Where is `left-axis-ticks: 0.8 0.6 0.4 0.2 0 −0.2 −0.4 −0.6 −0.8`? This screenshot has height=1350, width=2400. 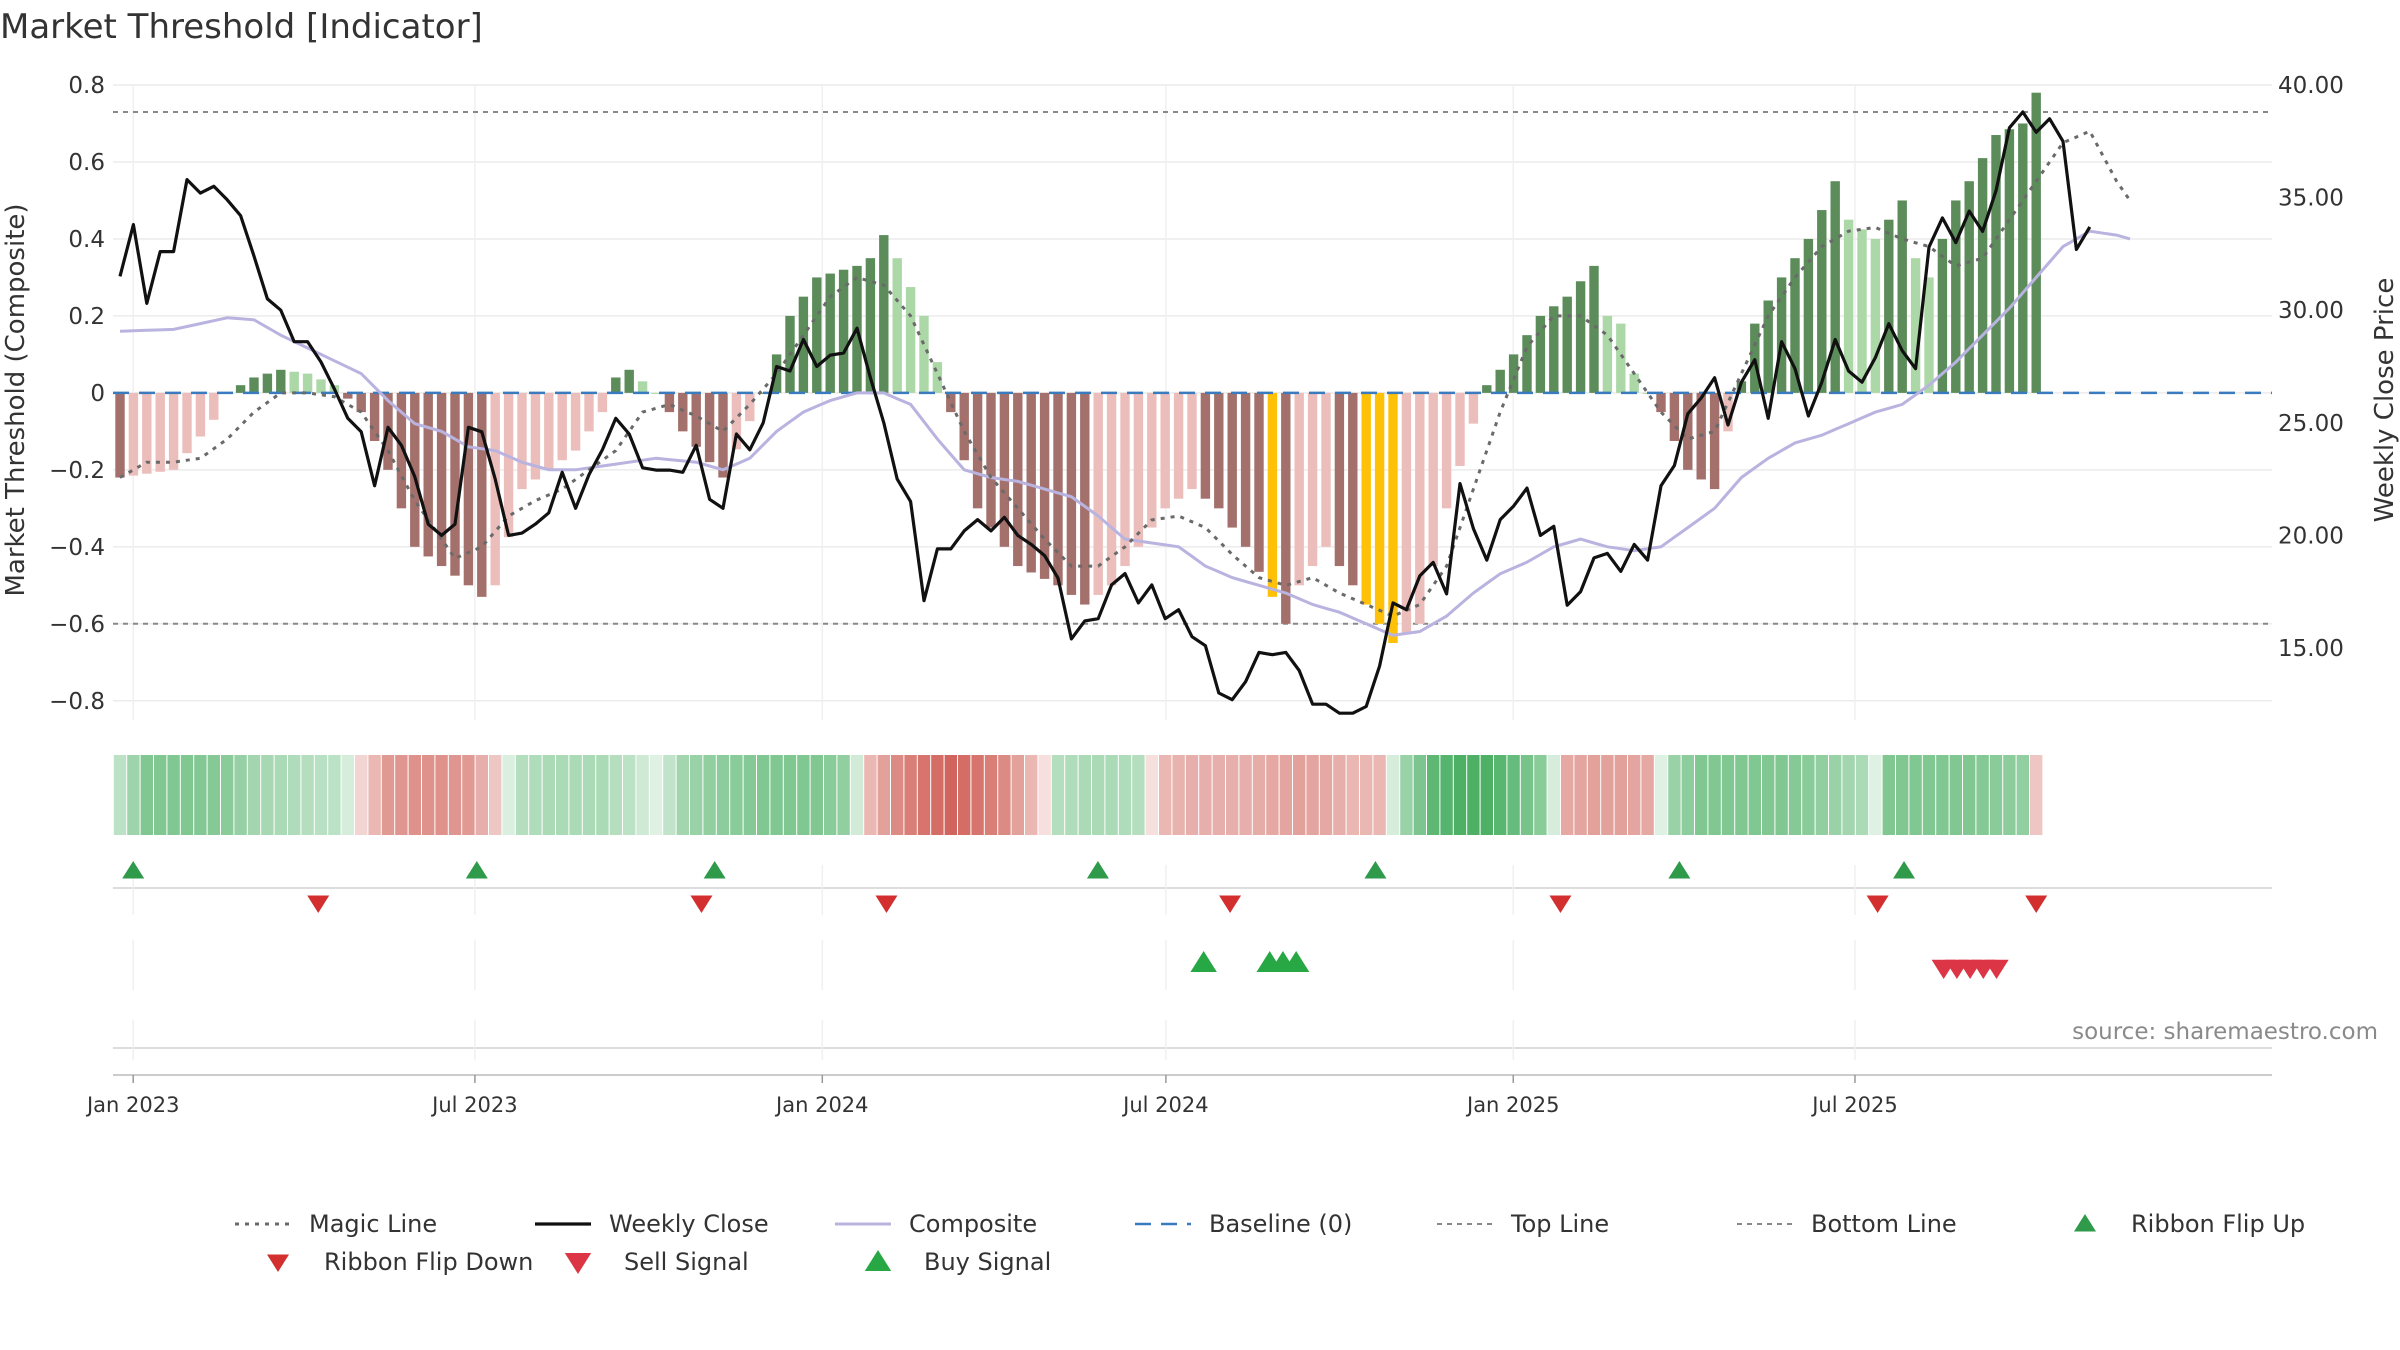 left-axis-ticks: 0.8 0.6 0.4 0.2 0 −0.2 −0.4 −0.6 −0.8 is located at coordinates (77, 394).